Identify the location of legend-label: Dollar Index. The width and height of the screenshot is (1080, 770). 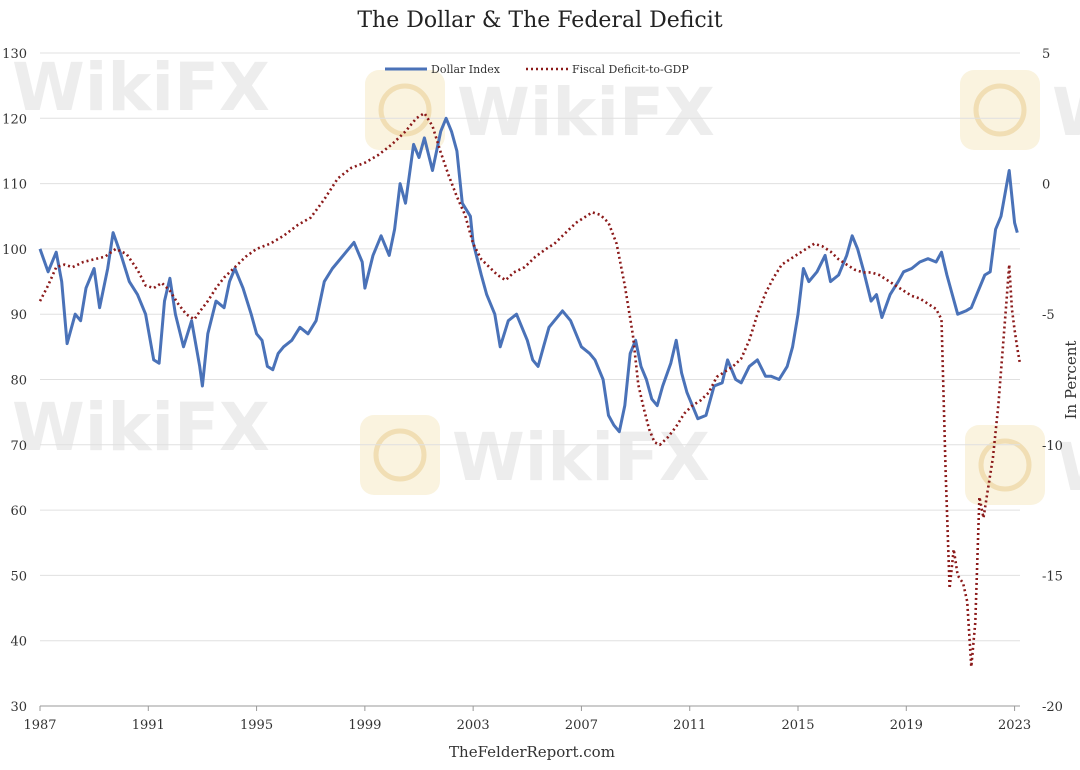
(466, 69).